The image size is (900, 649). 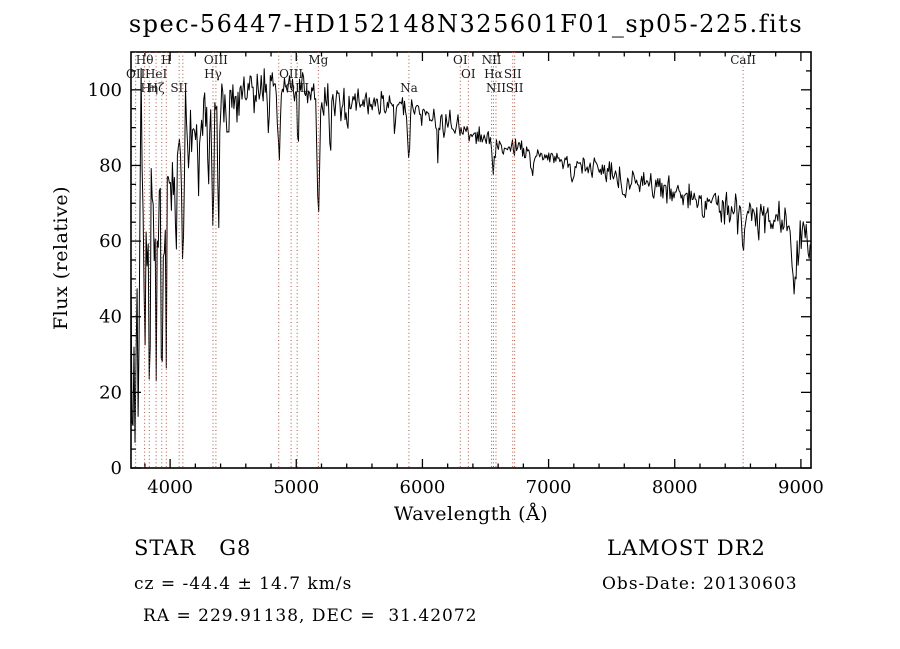 I want to click on spectral-line-label: Mg, so click(x=318, y=60).